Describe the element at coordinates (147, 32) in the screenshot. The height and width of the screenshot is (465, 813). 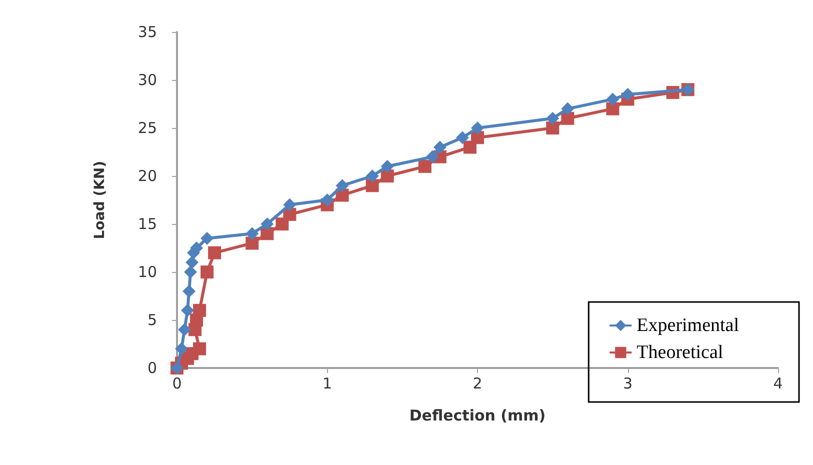
I see `y-tick-label: 35` at that location.